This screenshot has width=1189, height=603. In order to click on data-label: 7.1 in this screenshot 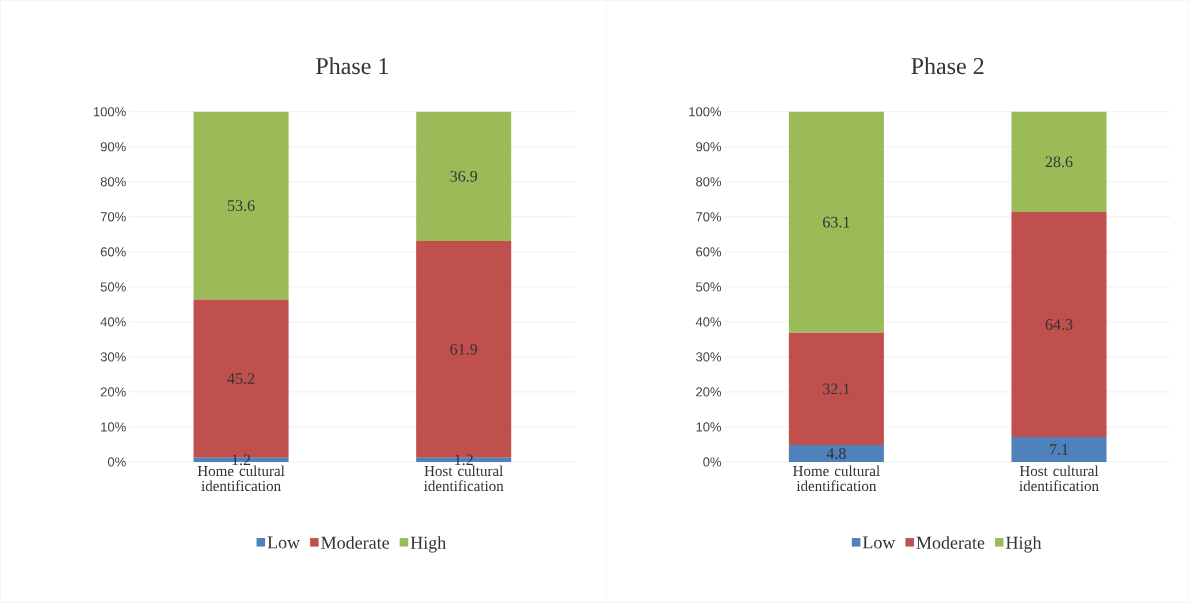, I will do `click(1059, 450)`.